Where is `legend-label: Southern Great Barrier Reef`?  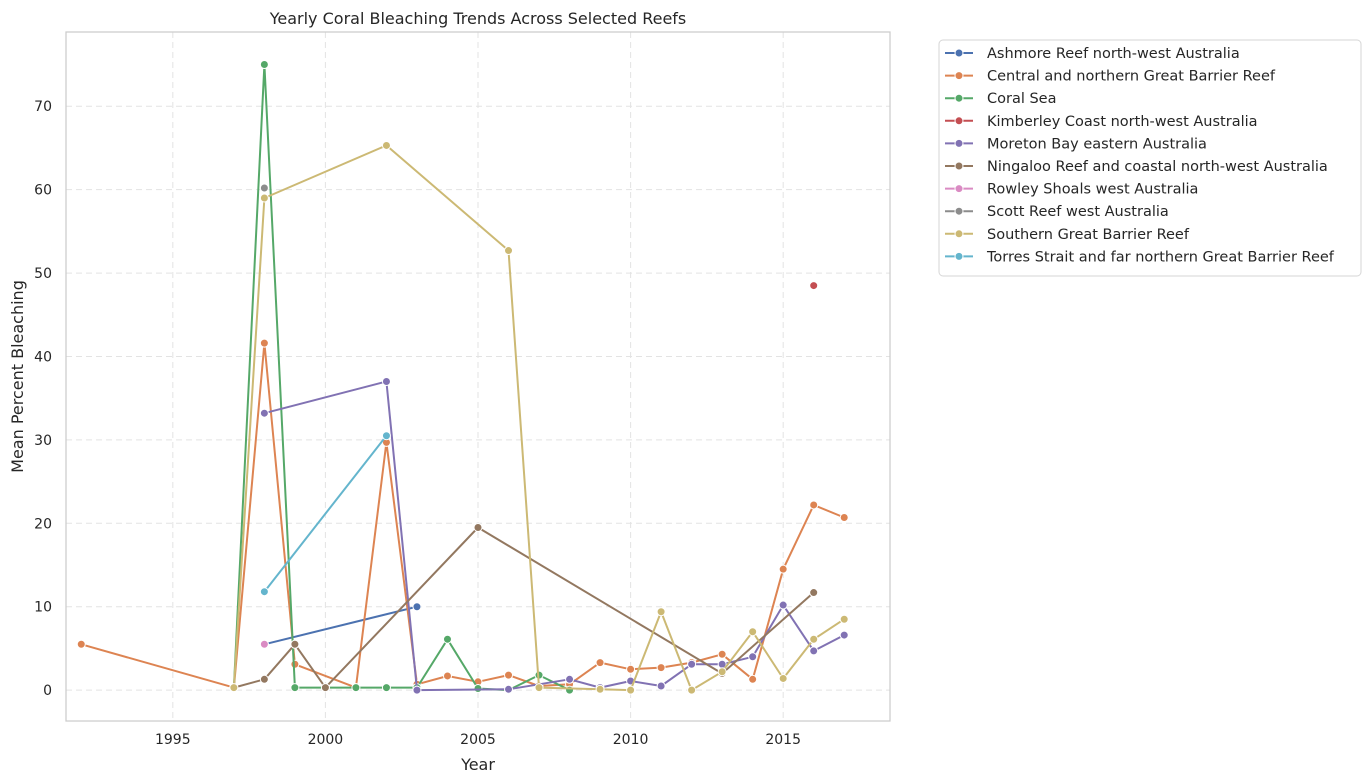
legend-label: Southern Great Barrier Reef is located at coordinates (1088, 235).